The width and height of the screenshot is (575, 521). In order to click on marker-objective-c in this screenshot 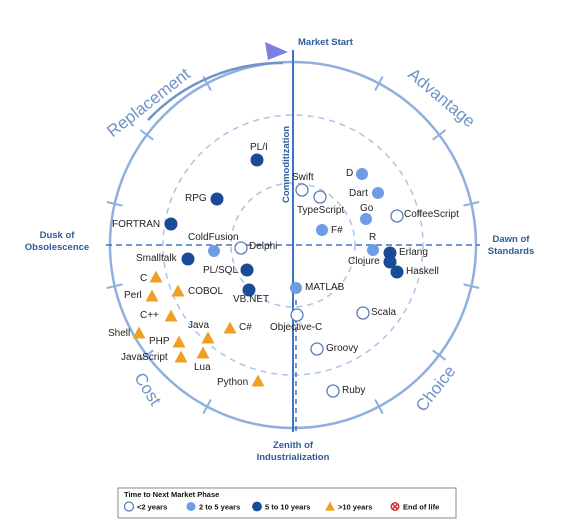, I will do `click(297, 315)`.